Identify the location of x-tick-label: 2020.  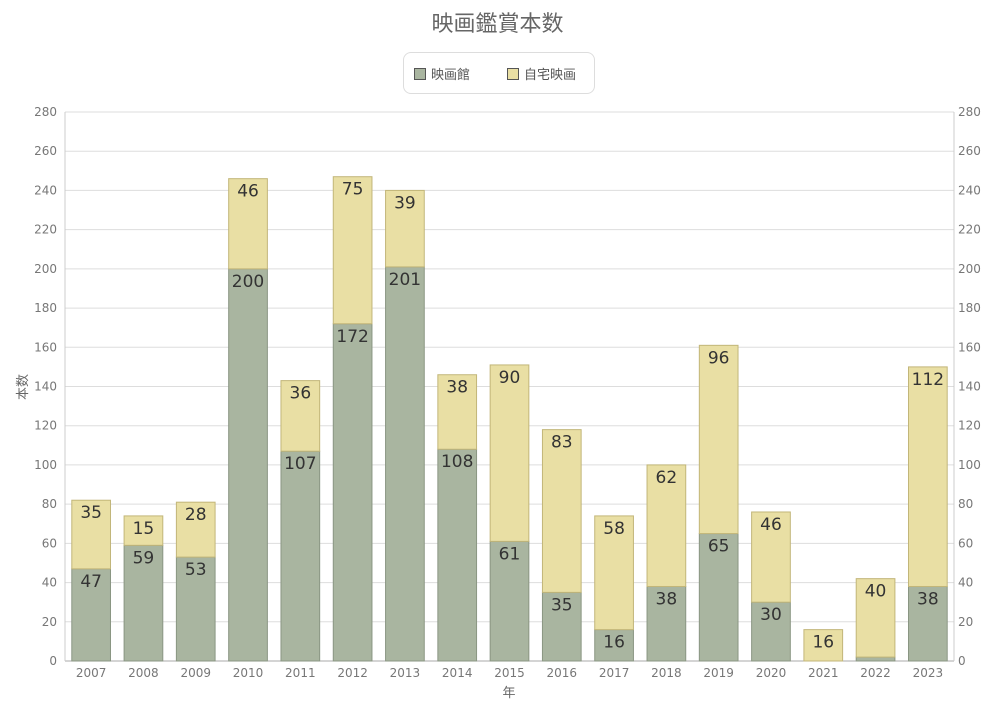
(771, 673).